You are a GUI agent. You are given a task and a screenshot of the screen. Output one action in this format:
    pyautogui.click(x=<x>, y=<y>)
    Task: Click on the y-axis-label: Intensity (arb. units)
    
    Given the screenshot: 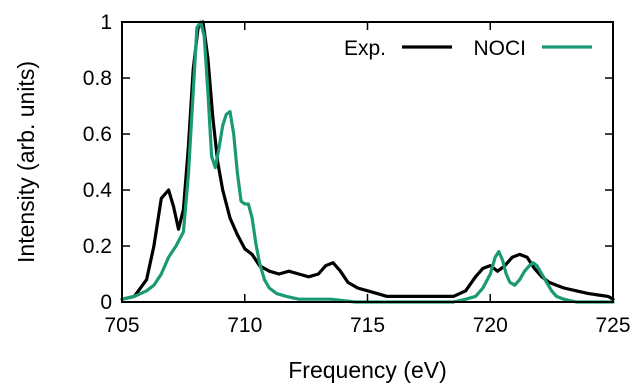 What is the action you would take?
    pyautogui.click(x=26, y=162)
    